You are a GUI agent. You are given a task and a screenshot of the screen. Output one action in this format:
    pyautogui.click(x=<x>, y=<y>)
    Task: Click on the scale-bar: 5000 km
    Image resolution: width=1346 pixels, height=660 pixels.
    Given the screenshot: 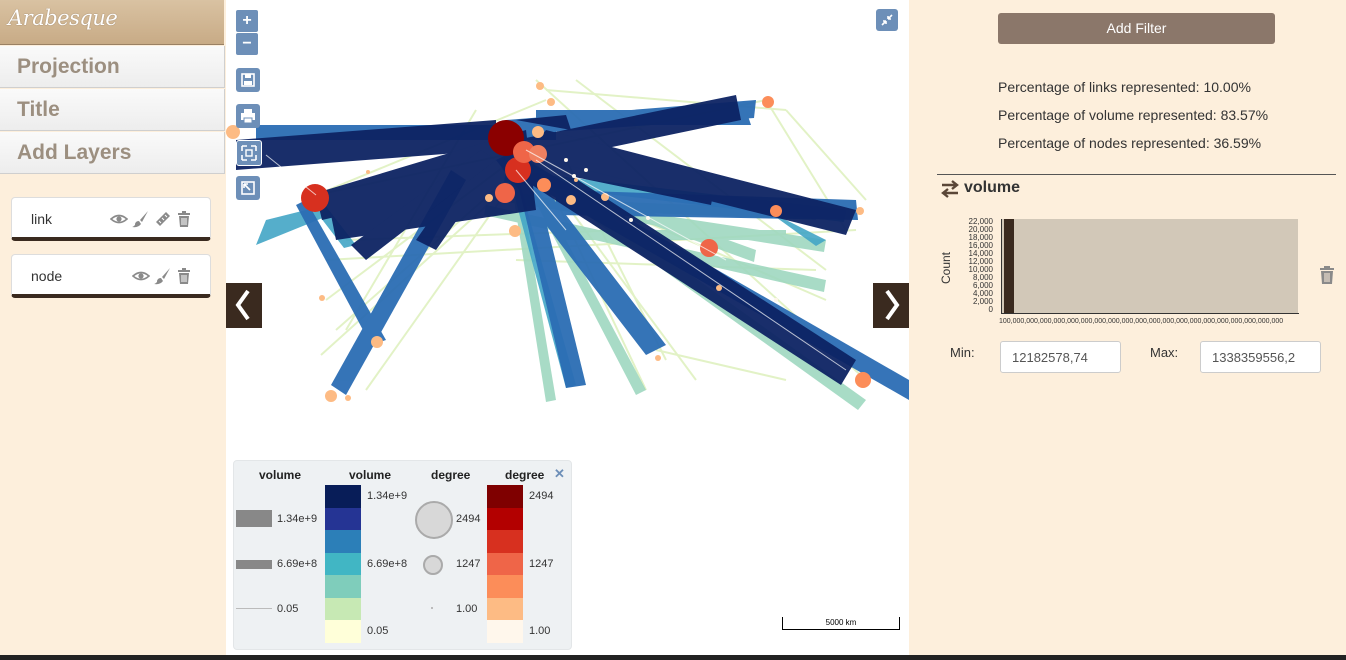 What is the action you would take?
    pyautogui.click(x=841, y=623)
    